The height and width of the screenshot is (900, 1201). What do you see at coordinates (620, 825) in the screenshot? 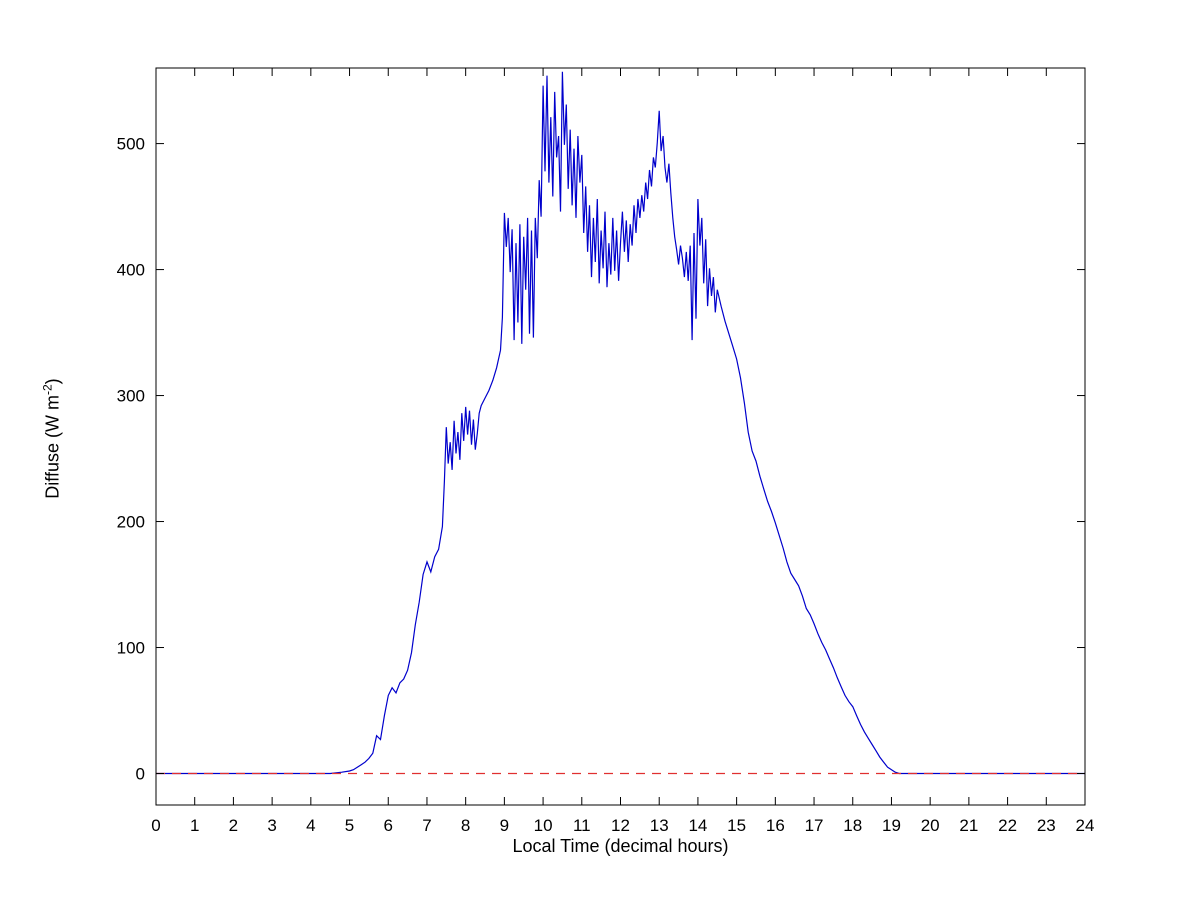
I see `x-tick-label: 12` at bounding box center [620, 825].